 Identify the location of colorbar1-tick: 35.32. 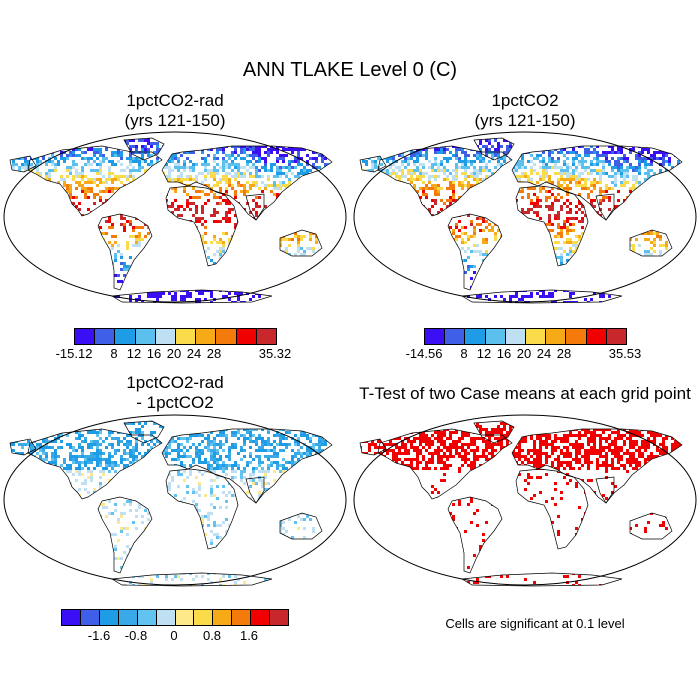
(275, 353).